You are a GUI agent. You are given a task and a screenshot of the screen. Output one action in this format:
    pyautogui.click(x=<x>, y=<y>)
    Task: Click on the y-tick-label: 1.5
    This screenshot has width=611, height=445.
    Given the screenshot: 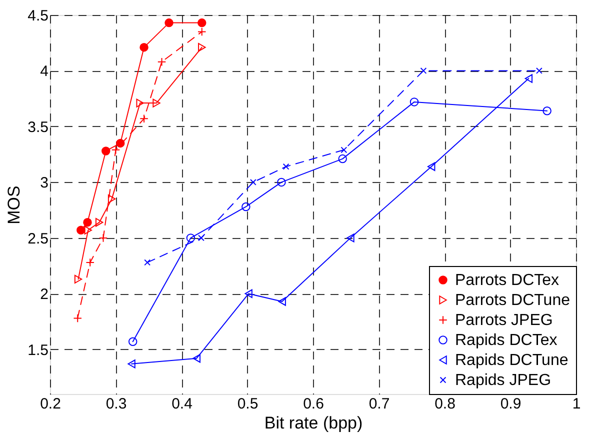 What is the action you would take?
    pyautogui.click(x=38, y=350)
    